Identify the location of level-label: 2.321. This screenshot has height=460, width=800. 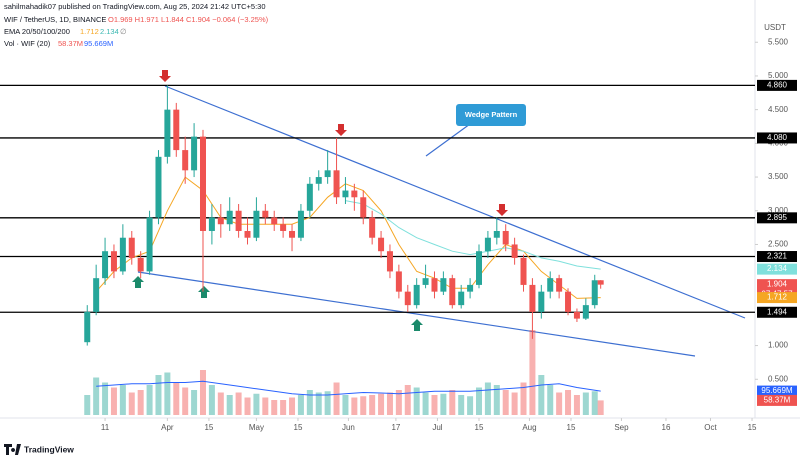
(777, 256).